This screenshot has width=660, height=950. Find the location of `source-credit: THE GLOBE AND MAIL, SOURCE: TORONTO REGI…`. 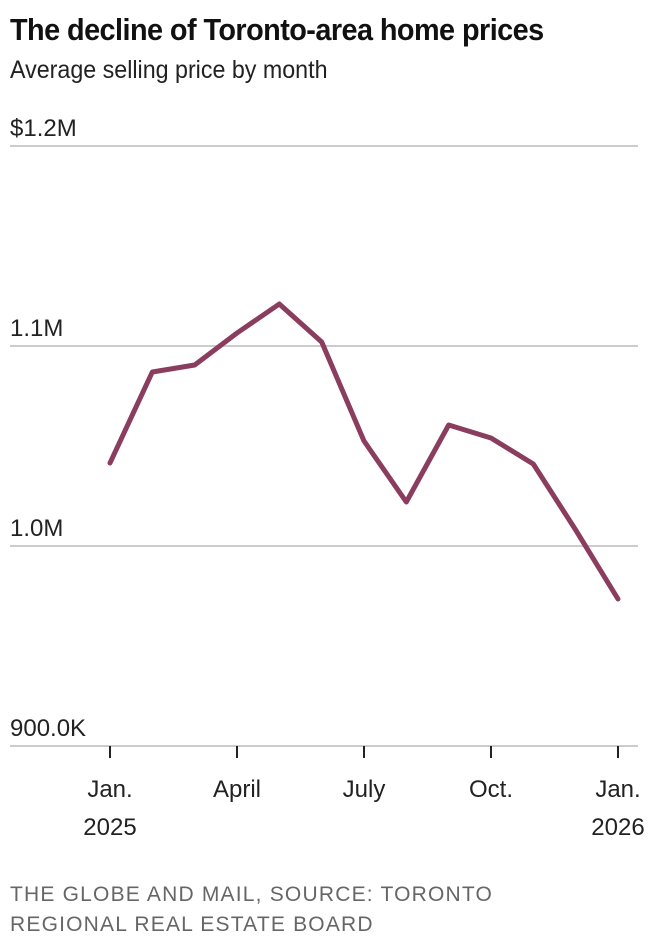

source-credit: THE GLOBE AND MAIL, SOURCE: TORONTO REGI… is located at coordinates (252, 909).